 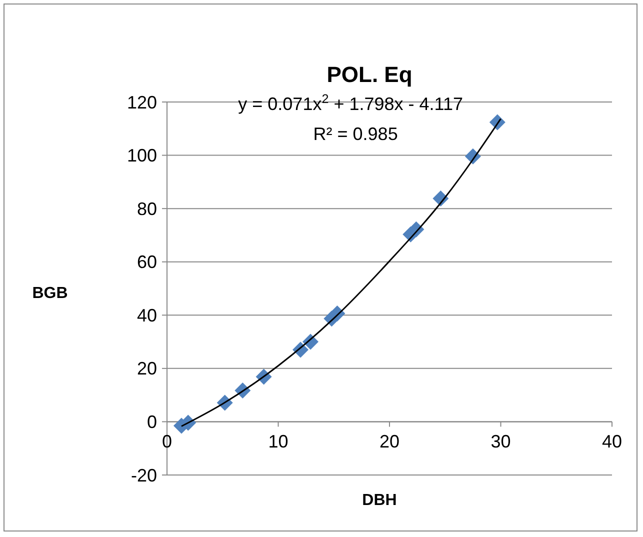 I want to click on annotation: y = 0.071x$^{2}$ + 1.798x - 4.117, so click(x=350, y=103).